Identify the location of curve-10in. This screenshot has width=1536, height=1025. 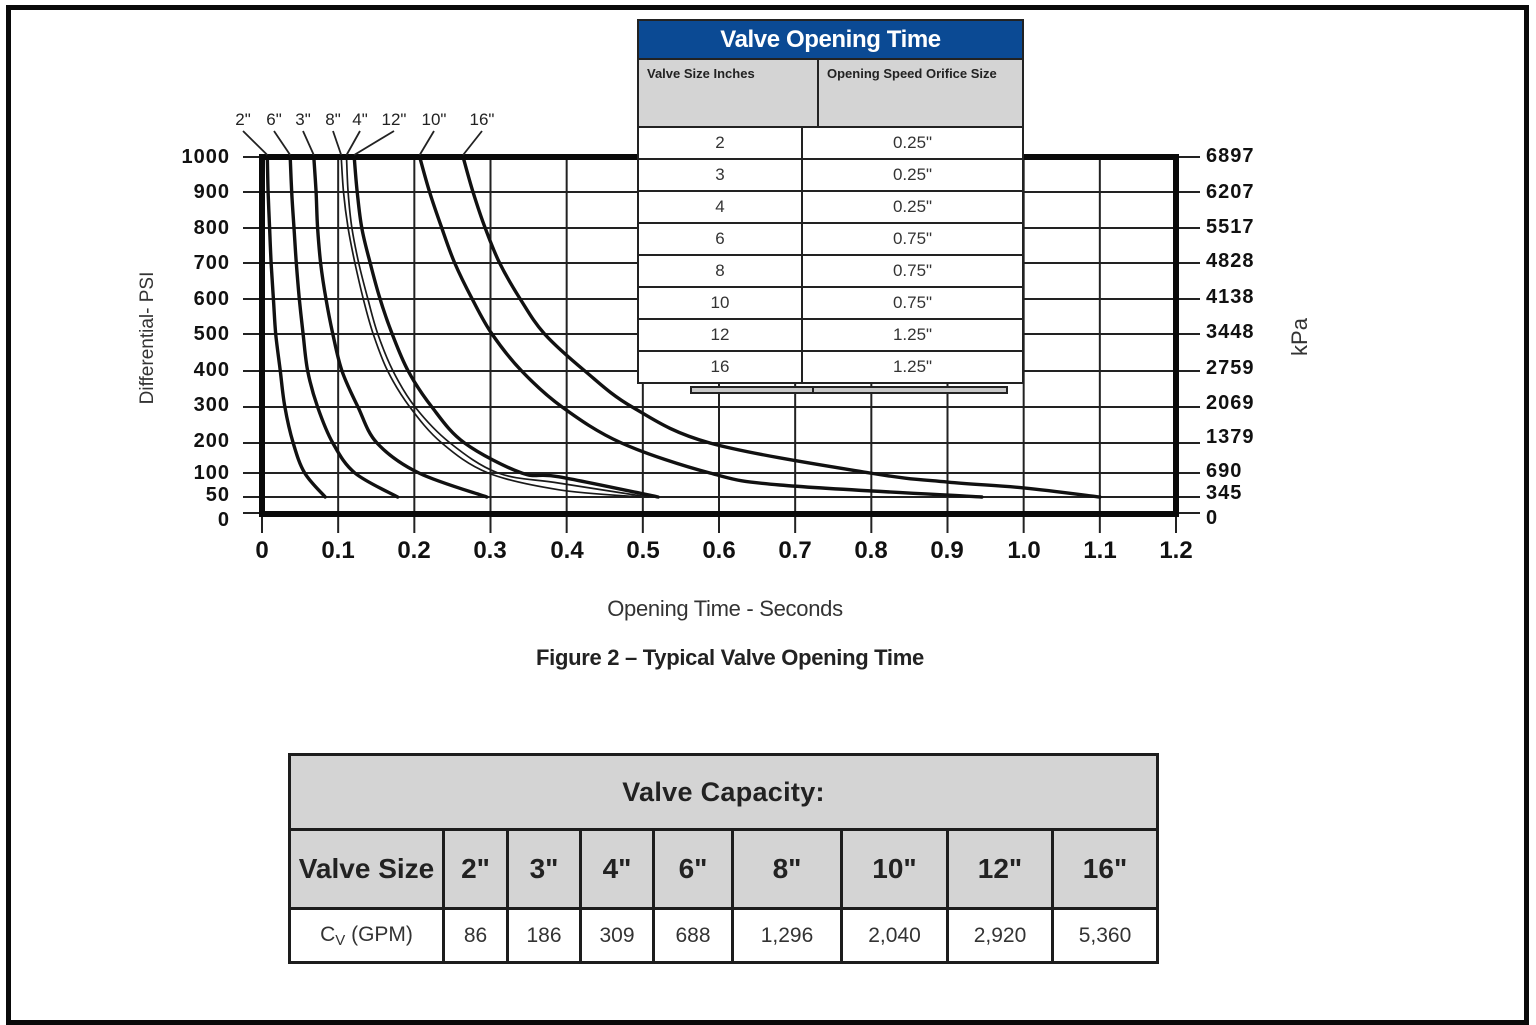
(701, 327).